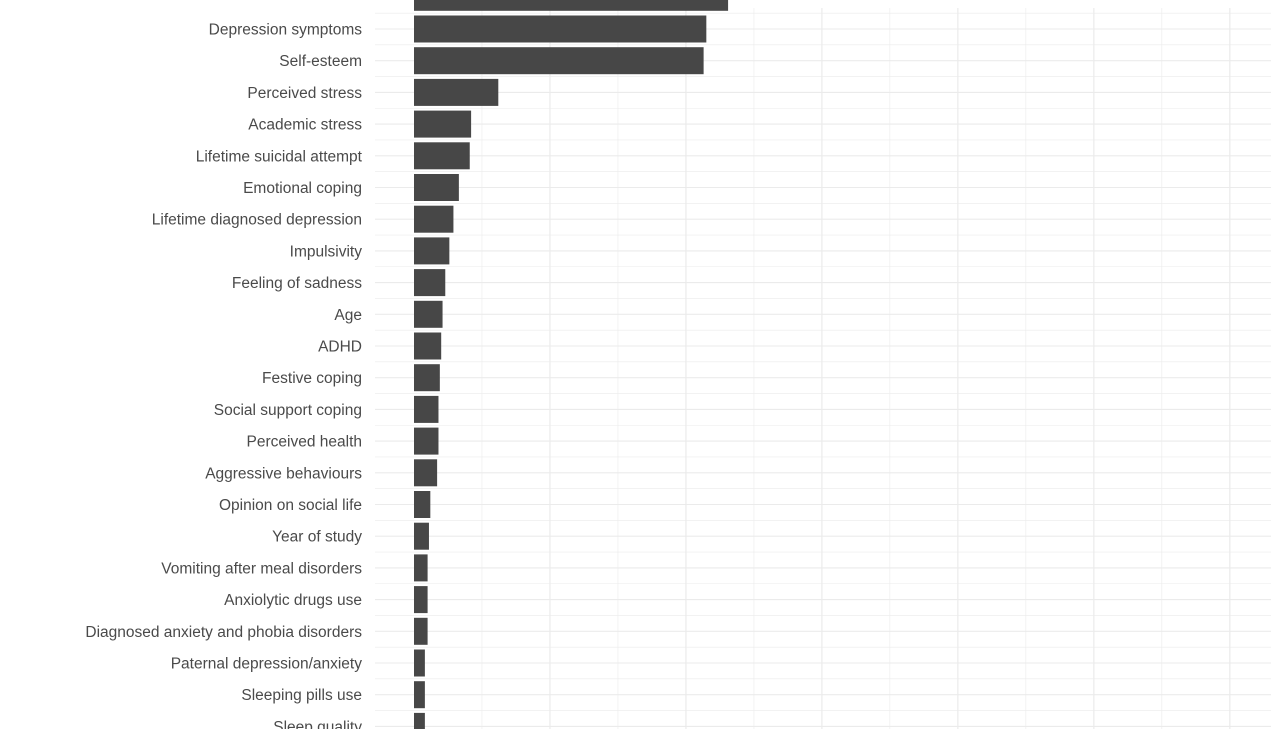 The height and width of the screenshot is (729, 1271). I want to click on label-lifetime-diagnosed-depression: Lifetime diagnosed depression, so click(257, 220).